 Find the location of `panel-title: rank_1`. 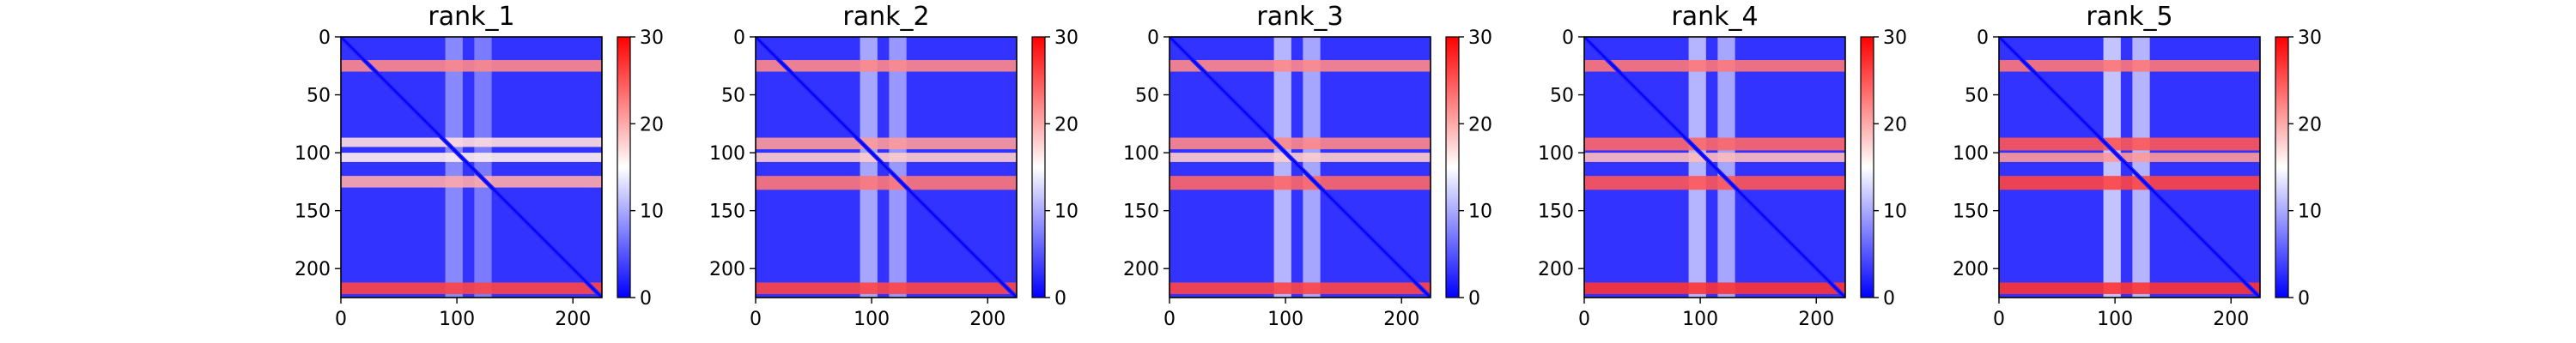

panel-title: rank_1 is located at coordinates (471, 17).